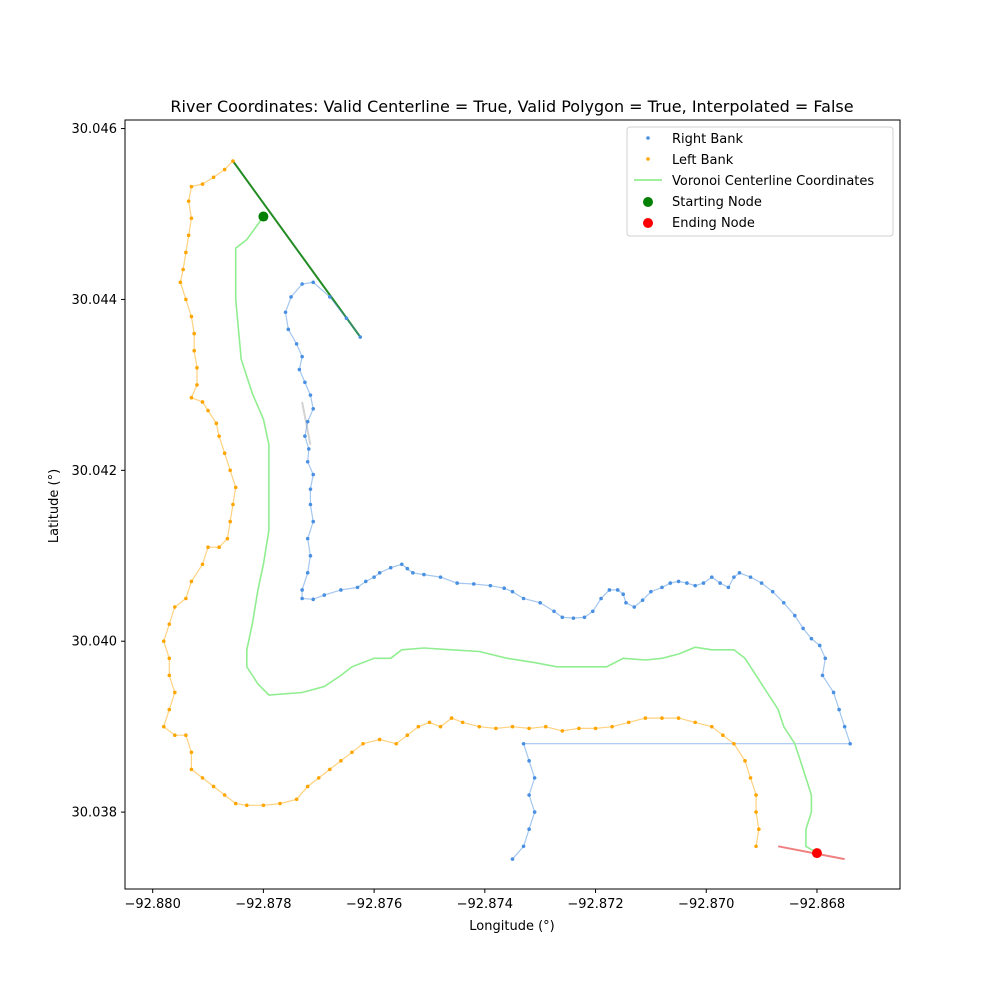 The height and width of the screenshot is (1000, 1000). Describe the element at coordinates (811, 853) in the screenshot. I see `end-connector-line` at that location.